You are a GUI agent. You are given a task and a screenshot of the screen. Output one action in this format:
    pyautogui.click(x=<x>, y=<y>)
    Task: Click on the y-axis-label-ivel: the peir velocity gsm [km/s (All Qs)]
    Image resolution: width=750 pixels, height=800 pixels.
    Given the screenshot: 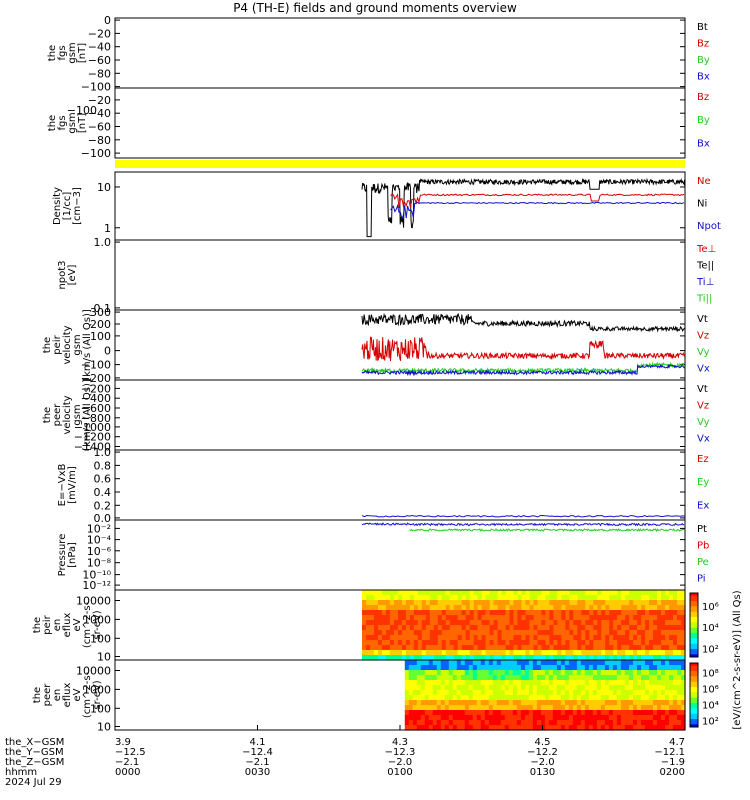 What is the action you would take?
    pyautogui.click(x=67, y=345)
    